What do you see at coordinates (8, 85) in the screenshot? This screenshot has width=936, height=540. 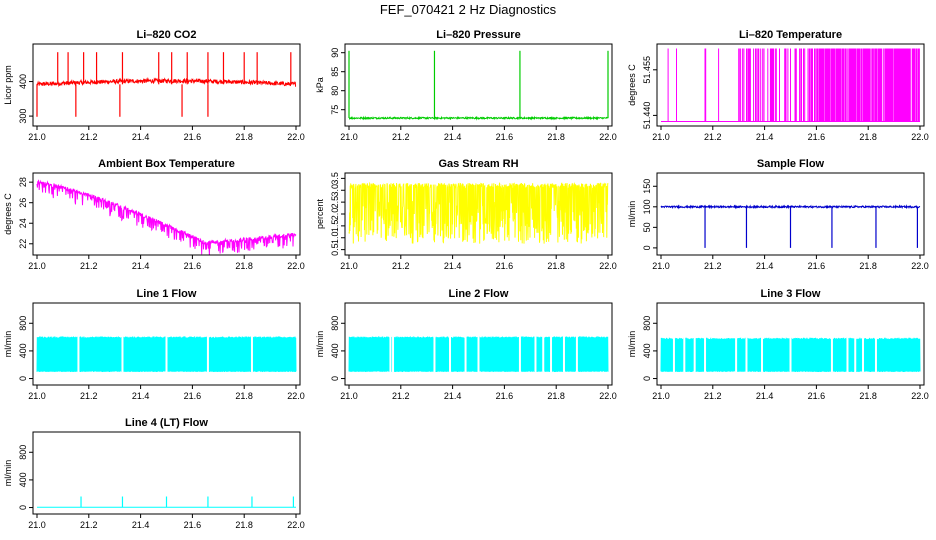 I see `y-axis-label: Licor ppm` at bounding box center [8, 85].